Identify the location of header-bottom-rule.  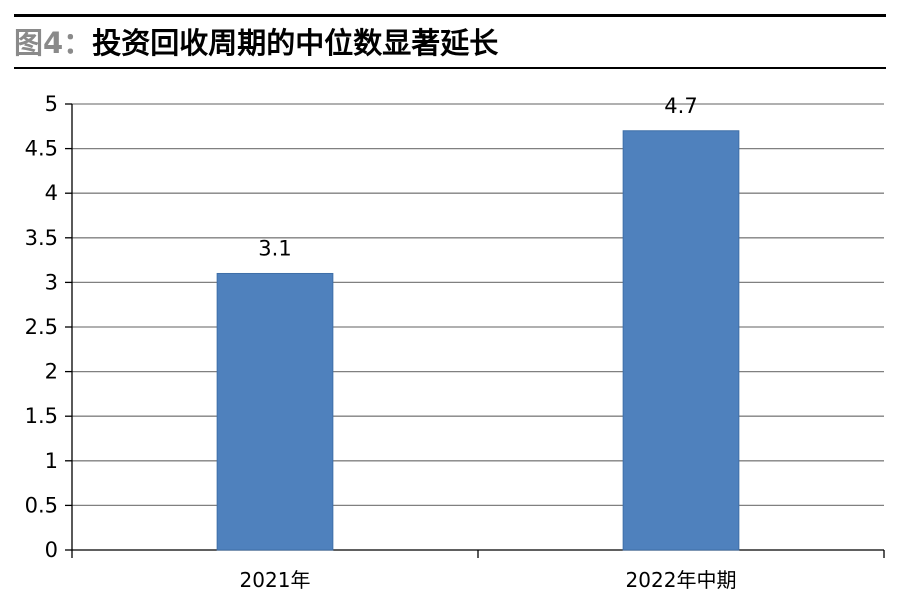
(450, 68).